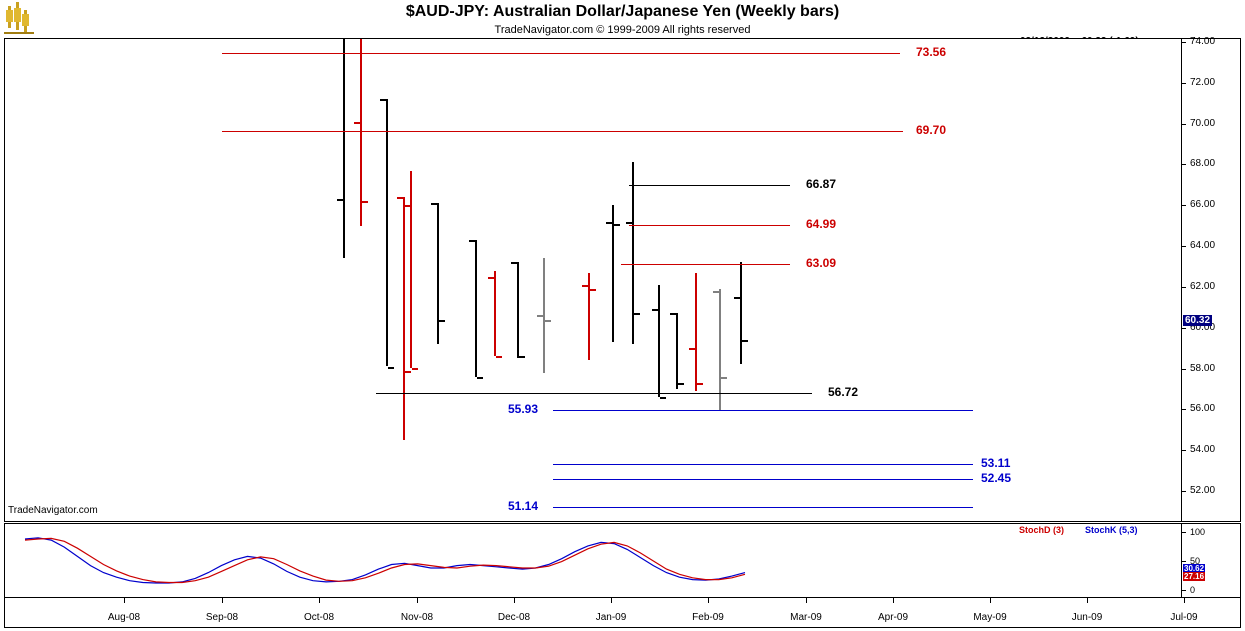 The image size is (1245, 631). Describe the element at coordinates (1203, 327) in the screenshot. I see `y-axis-tick-label: 60.00` at that location.